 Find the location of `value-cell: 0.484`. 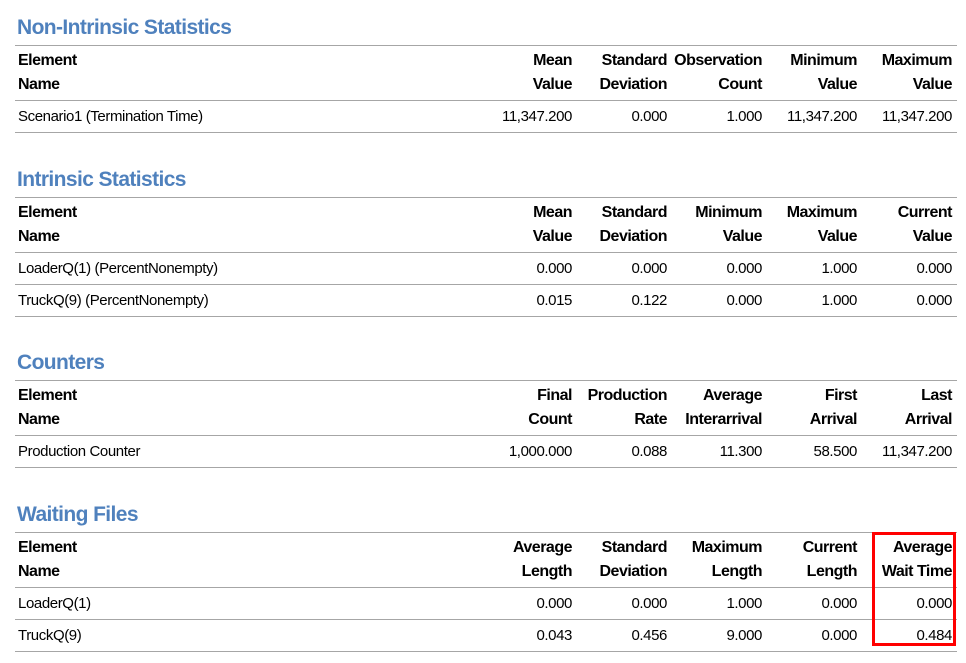

value-cell: 0.484 is located at coordinates (934, 635).